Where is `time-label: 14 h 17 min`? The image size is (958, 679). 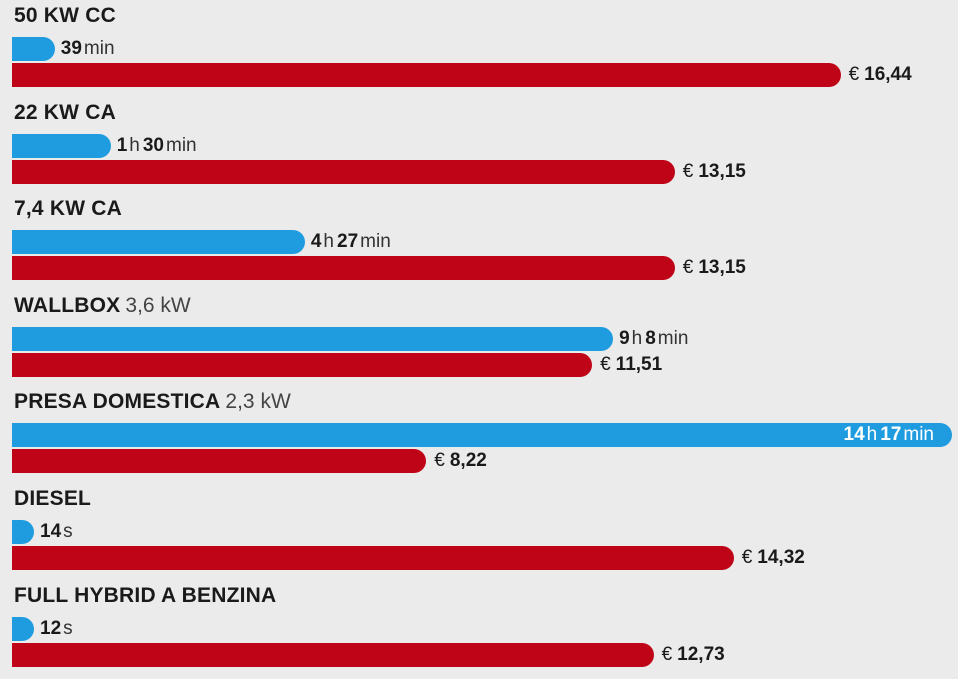
time-label: 14 h 17 min is located at coordinates (889, 435).